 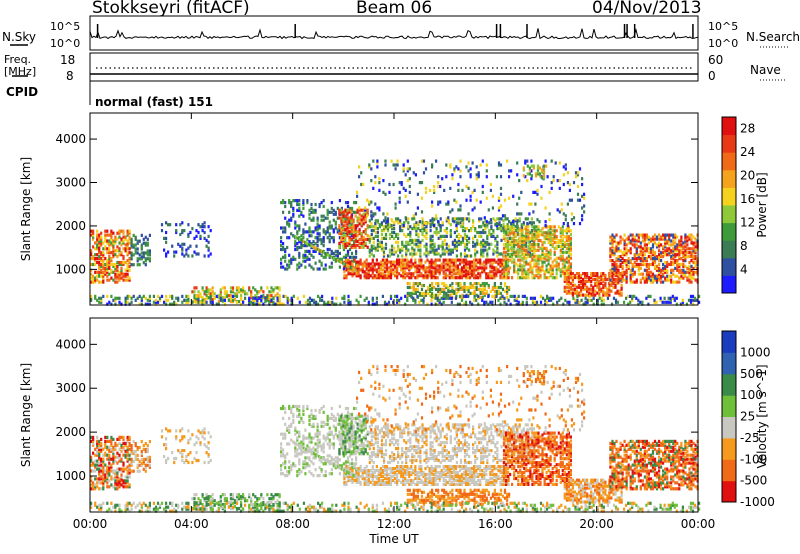 What do you see at coordinates (65, 26) in the screenshot?
I see `nsky-tick-top: 10^5` at bounding box center [65, 26].